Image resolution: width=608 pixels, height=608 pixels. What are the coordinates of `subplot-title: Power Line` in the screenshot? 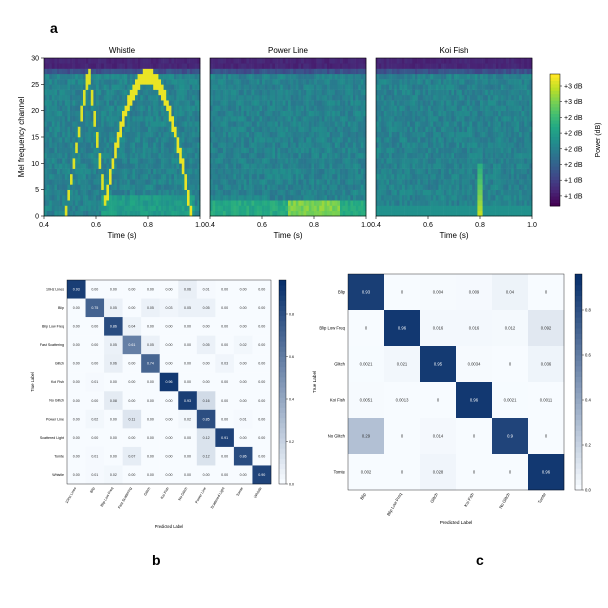 It's located at (288, 50).